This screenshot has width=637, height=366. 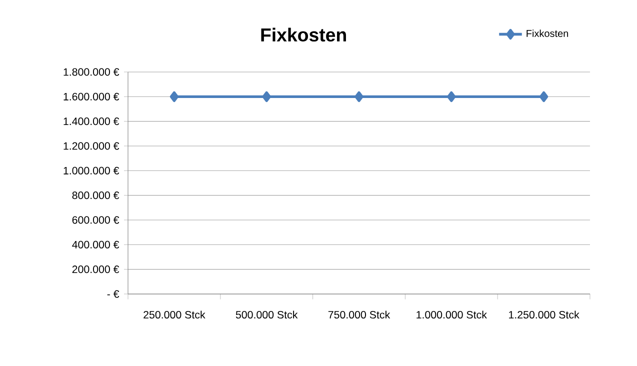 What do you see at coordinates (544, 314) in the screenshot?
I see `x-tick-label: 1.250.000 Stck` at bounding box center [544, 314].